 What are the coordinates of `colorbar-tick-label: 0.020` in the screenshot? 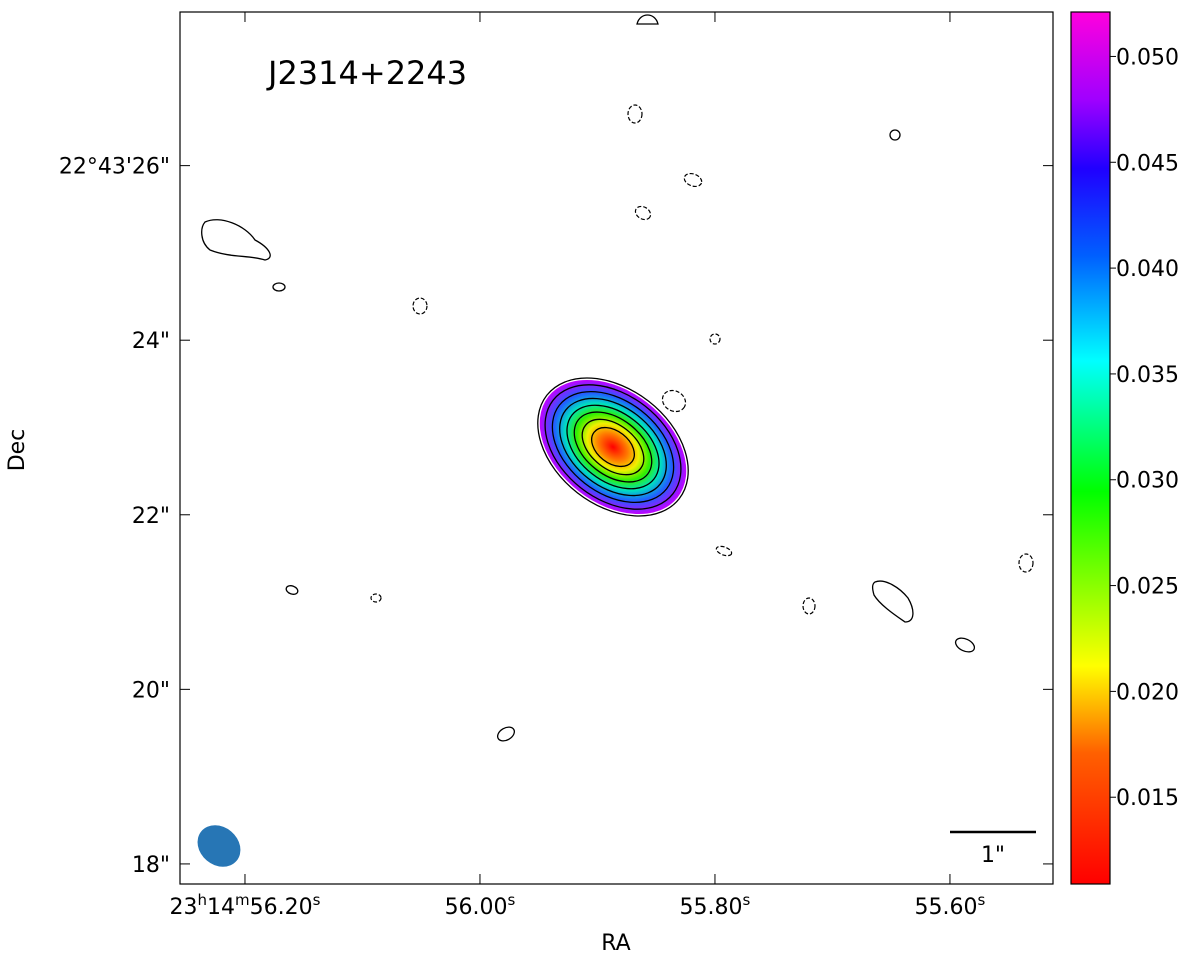 It's located at (1147, 692).